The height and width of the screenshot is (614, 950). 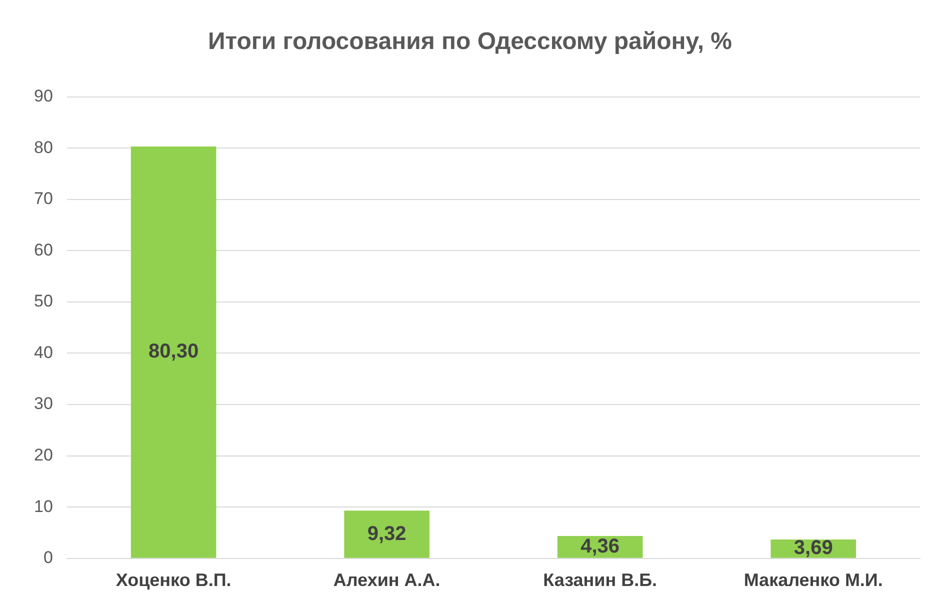 What do you see at coordinates (43, 198) in the screenshot?
I see `y-tick-label: 70` at bounding box center [43, 198].